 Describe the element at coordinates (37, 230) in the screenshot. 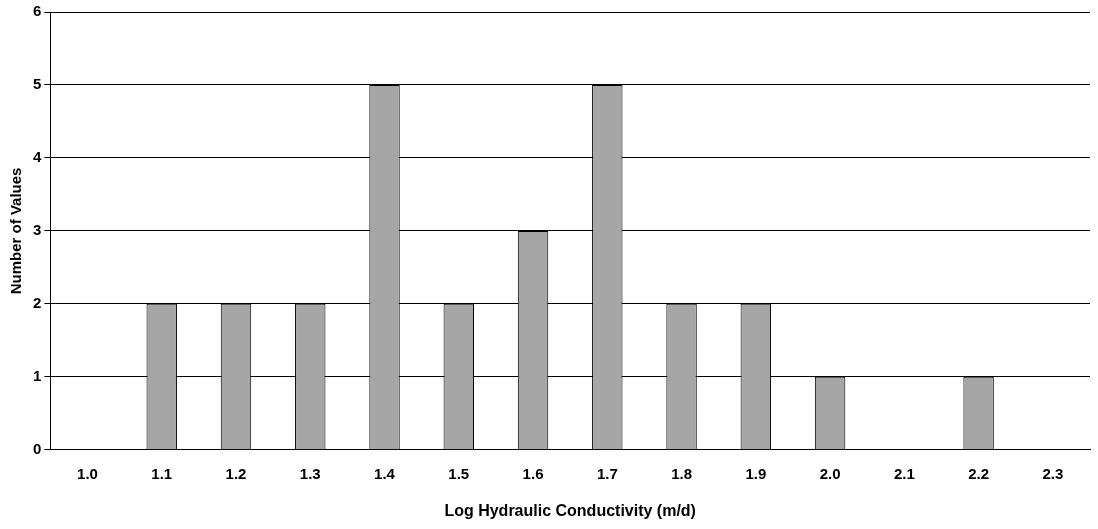

I see `y-tick-label: 3` at that location.